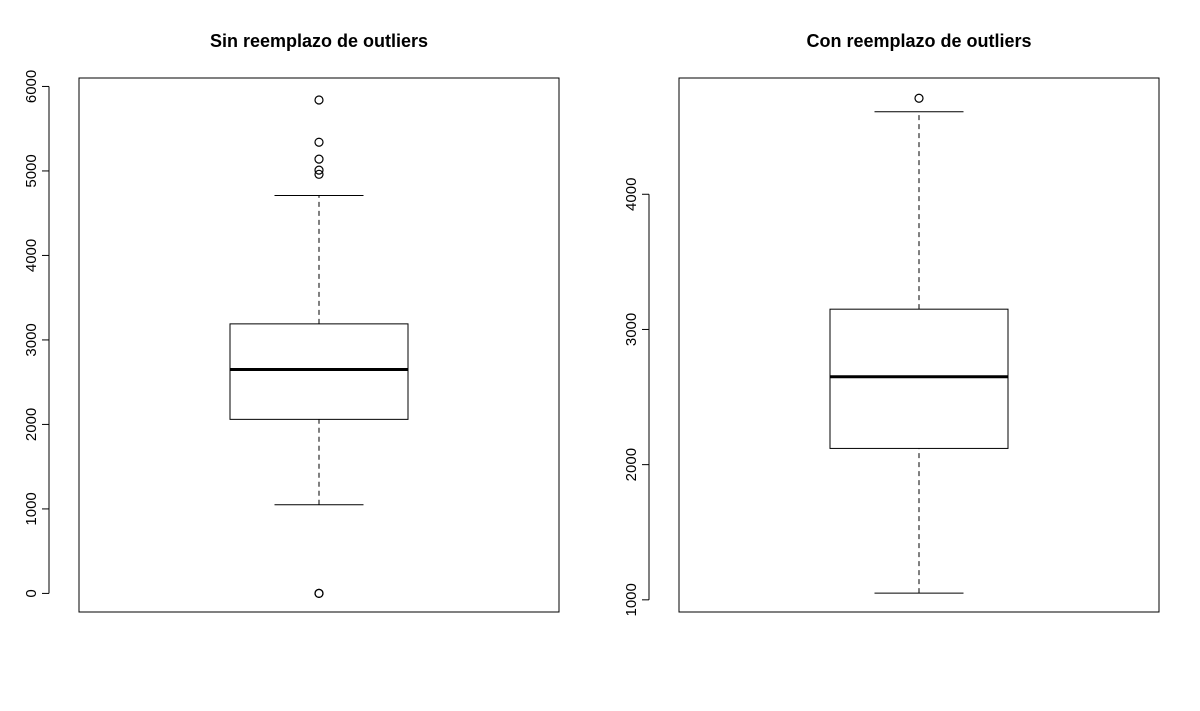 This screenshot has width=1200, height=711. I want to click on y-tick-label: 6000, so click(31, 86).